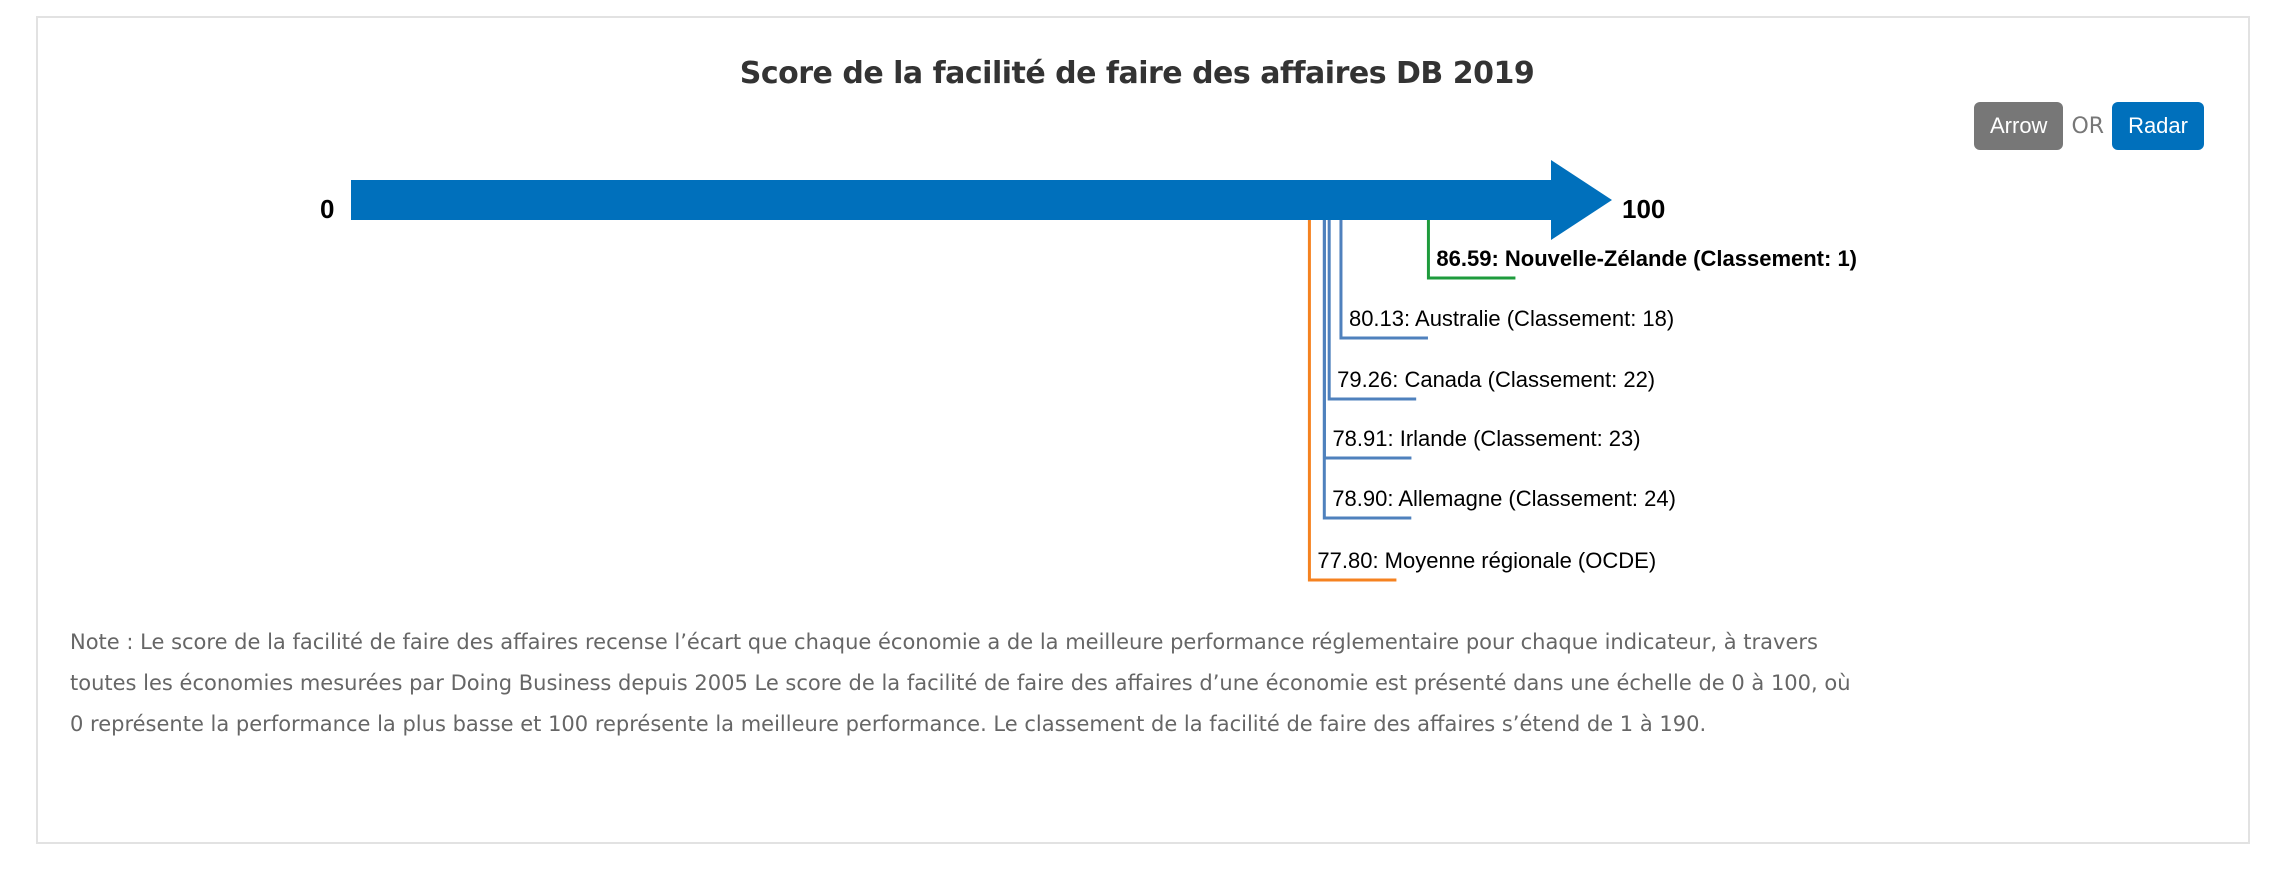 The width and height of the screenshot is (2274, 880). What do you see at coordinates (2158, 126) in the screenshot?
I see `radar-view-button: Radar` at bounding box center [2158, 126].